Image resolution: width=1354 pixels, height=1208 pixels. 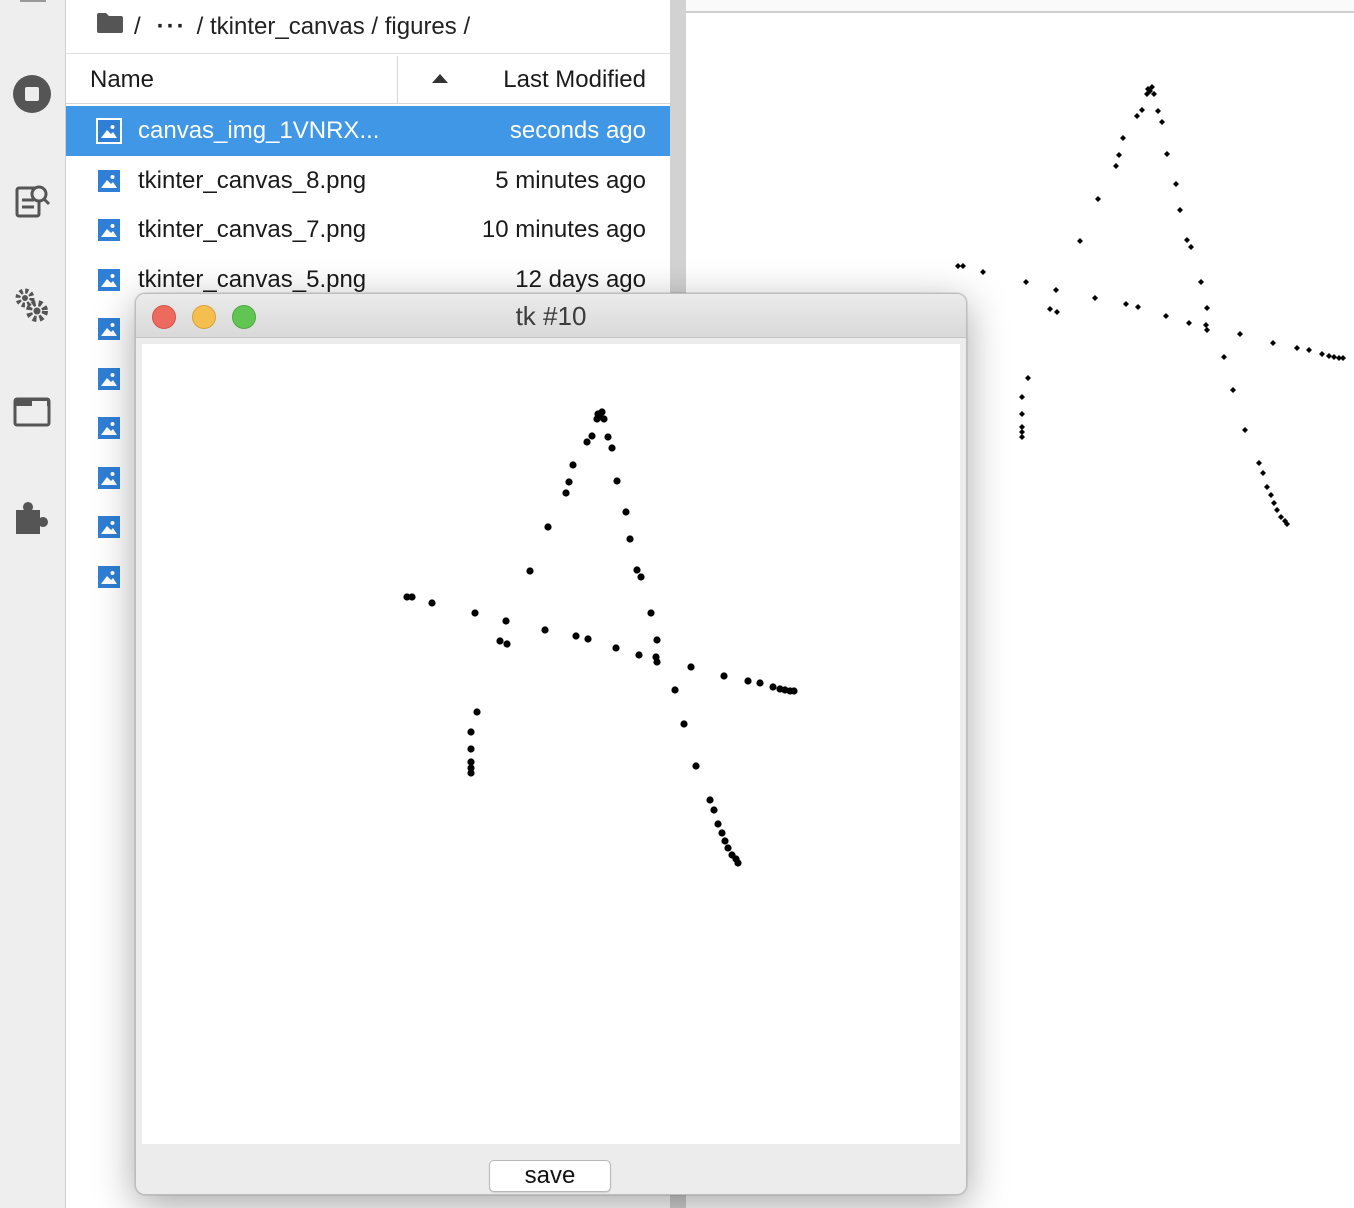 I want to click on activity-bar, so click(x=33, y=604).